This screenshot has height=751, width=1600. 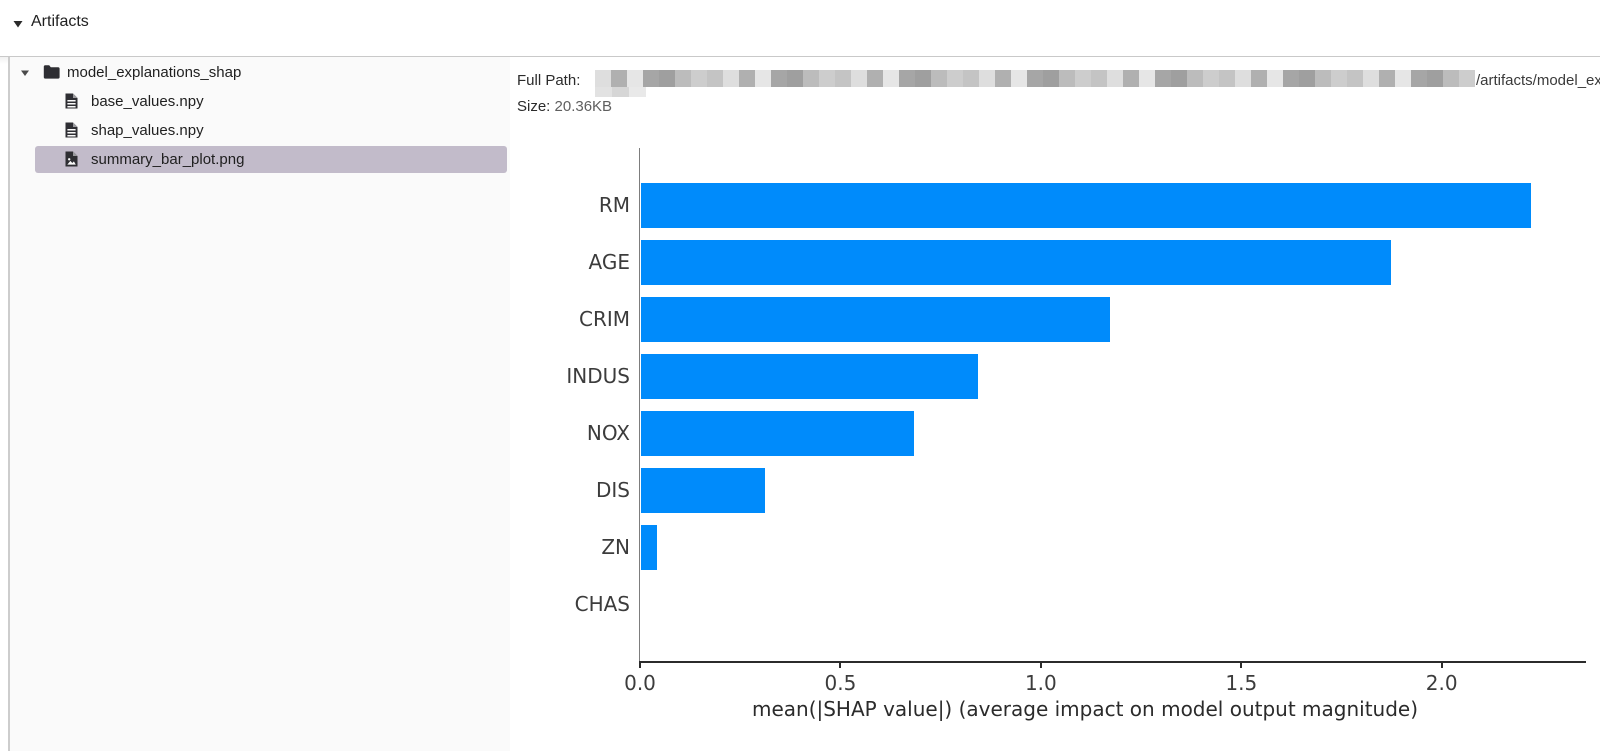 What do you see at coordinates (51, 72) in the screenshot?
I see `folder-icon` at bounding box center [51, 72].